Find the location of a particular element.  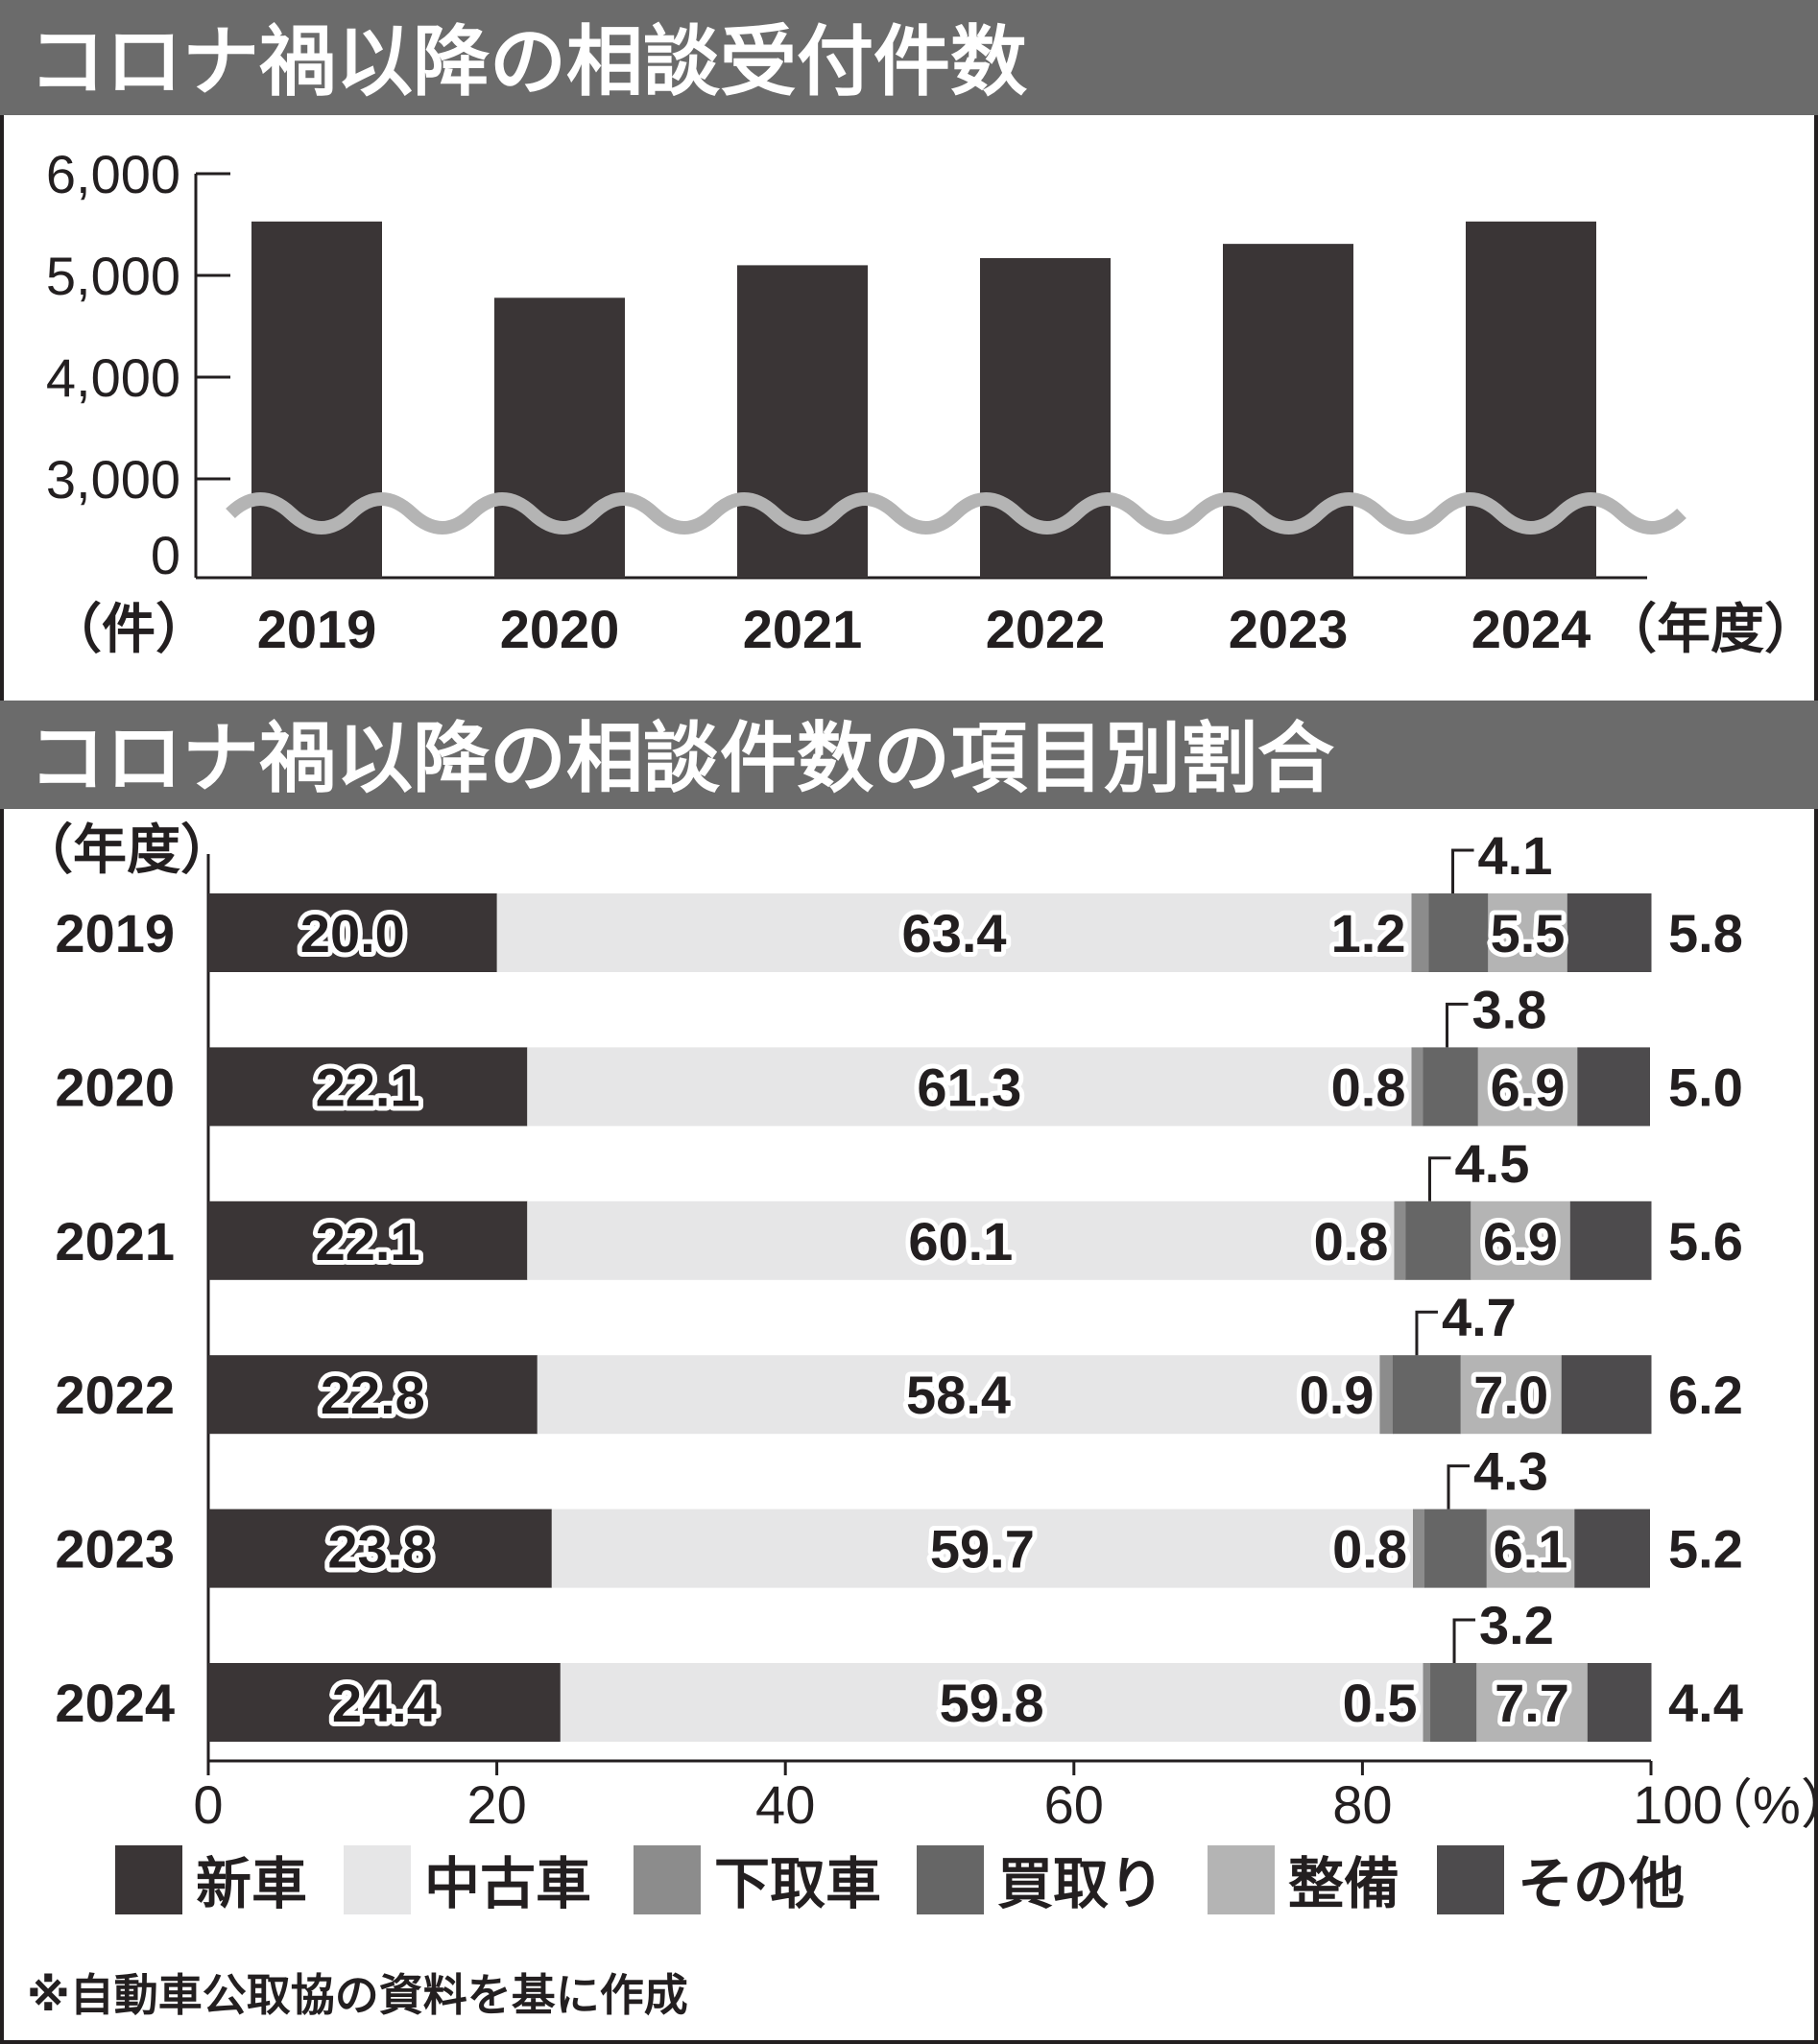

data-label-買取り: 4.3 is located at coordinates (1510, 1471).